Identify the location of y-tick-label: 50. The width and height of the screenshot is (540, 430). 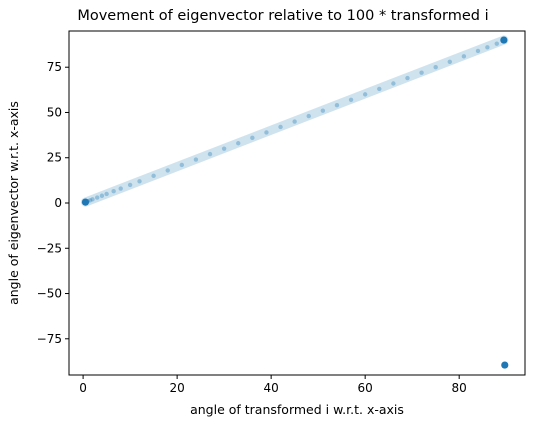
(54, 112).